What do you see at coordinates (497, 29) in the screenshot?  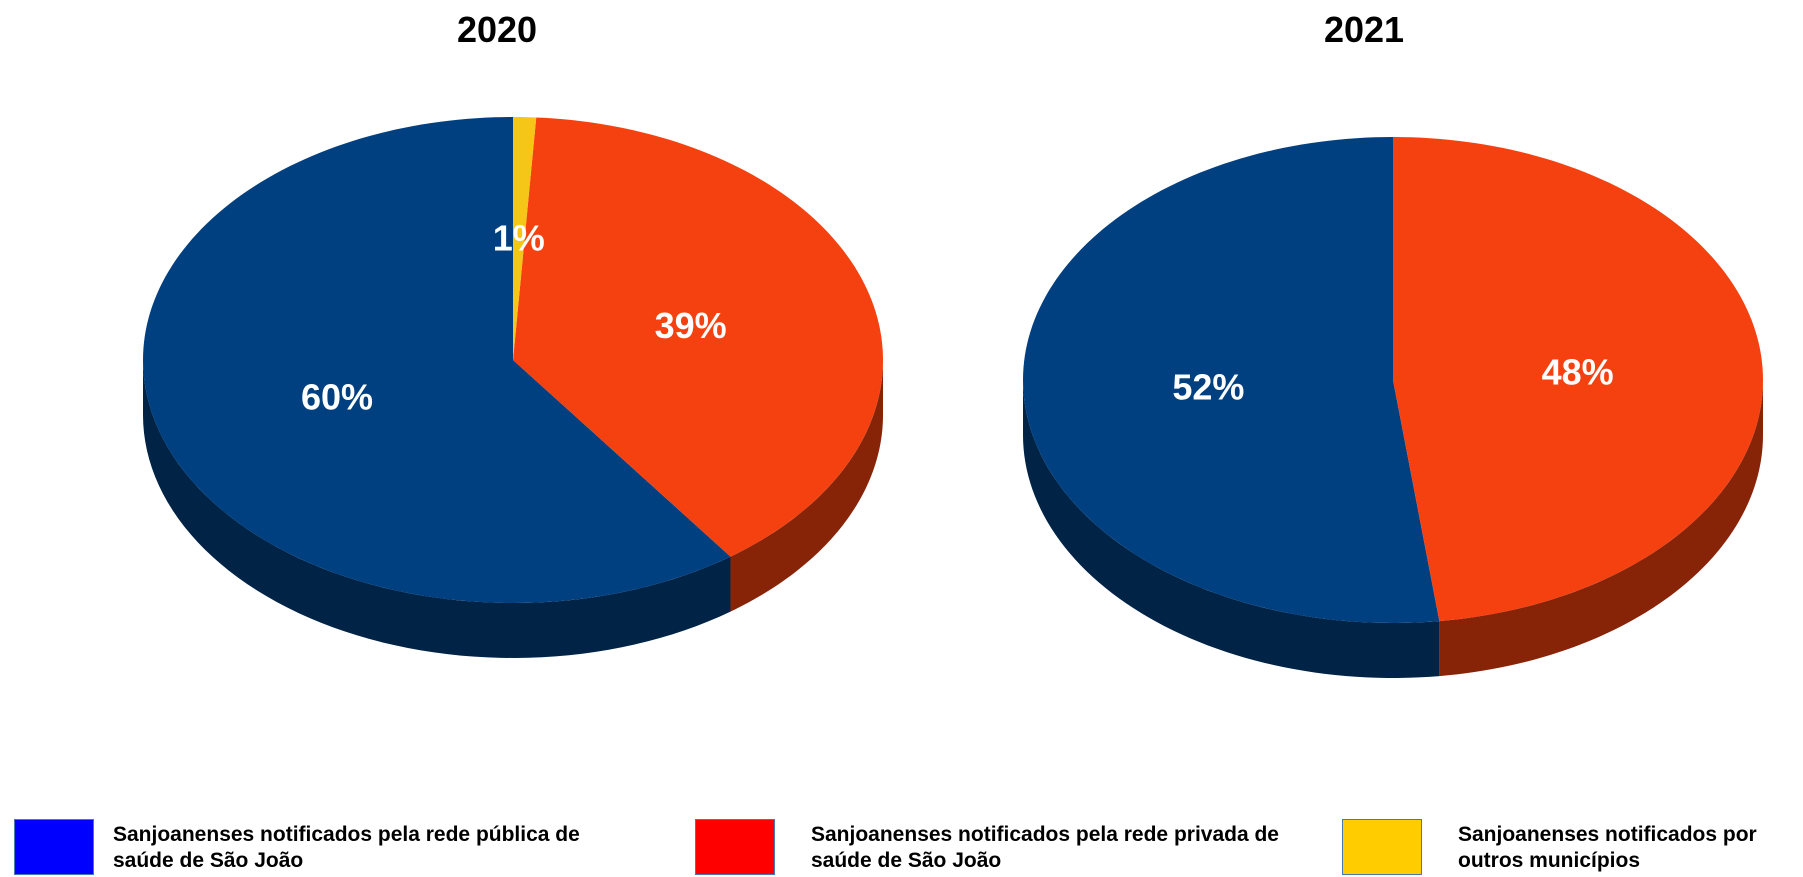 I see `chart-title: 2020` at bounding box center [497, 29].